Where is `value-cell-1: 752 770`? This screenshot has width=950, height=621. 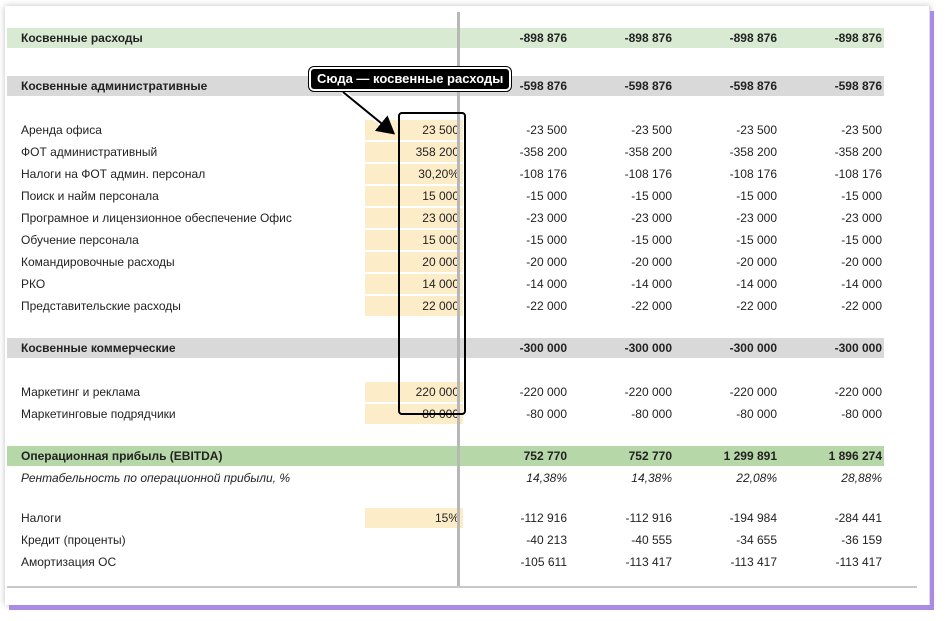
value-cell-1: 752 770 is located at coordinates (545, 456).